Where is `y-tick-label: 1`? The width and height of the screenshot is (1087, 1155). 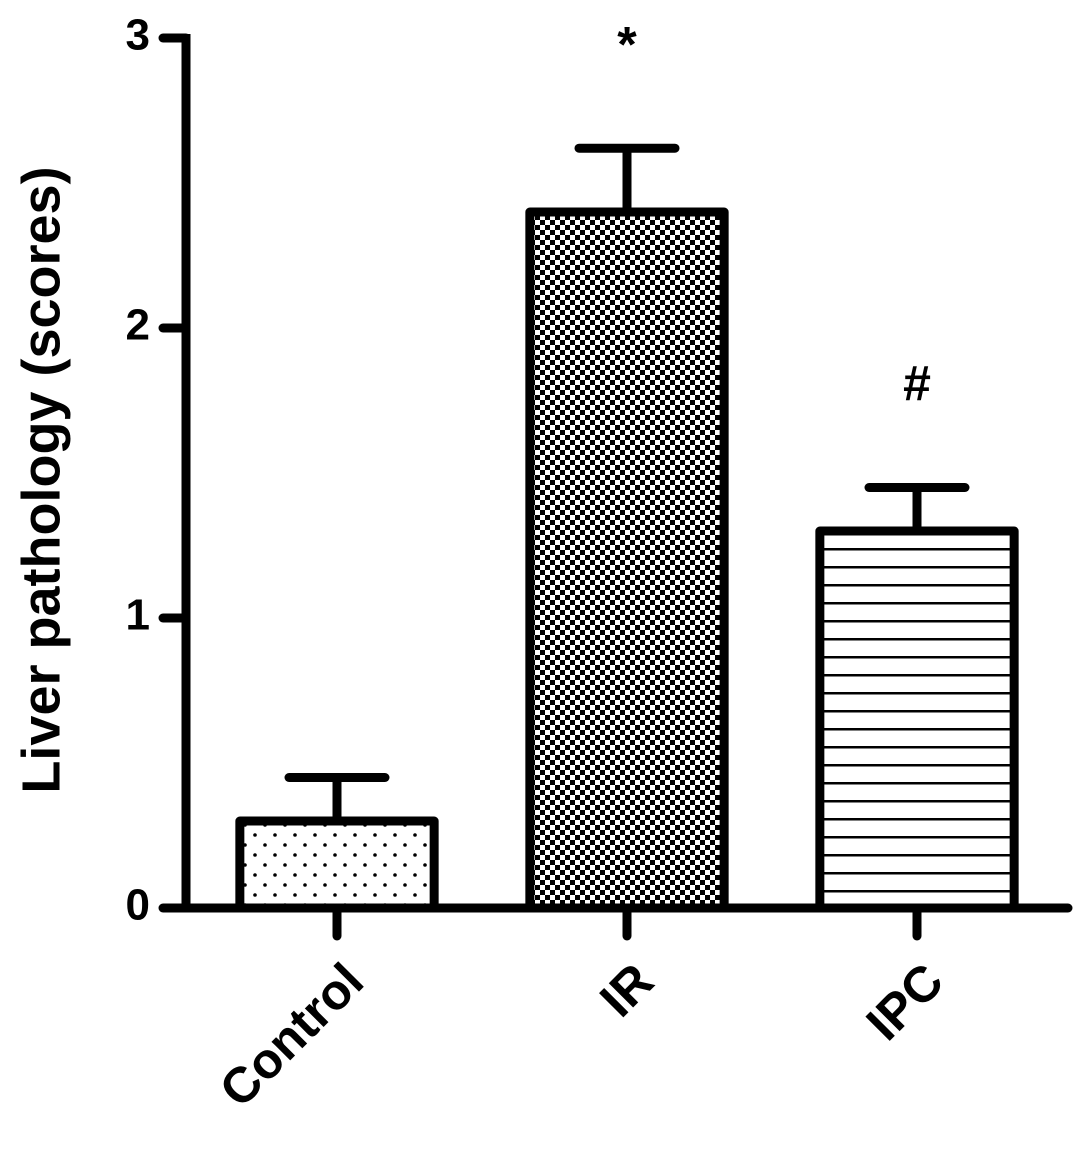
y-tick-label: 1 is located at coordinates (138, 615).